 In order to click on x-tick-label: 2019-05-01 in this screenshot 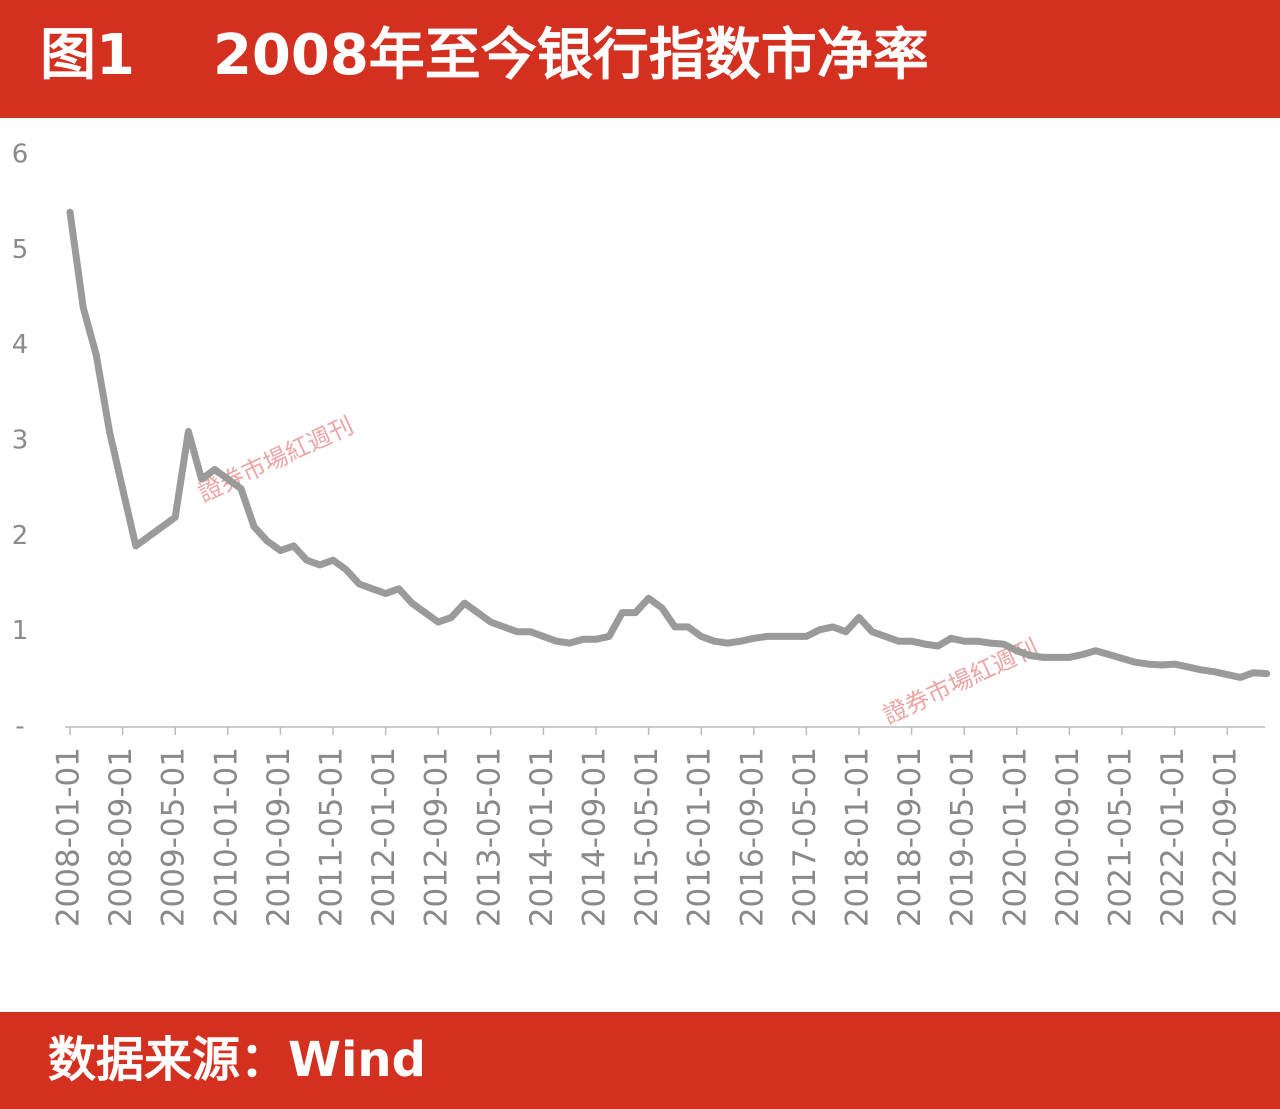, I will do `click(963, 837)`.